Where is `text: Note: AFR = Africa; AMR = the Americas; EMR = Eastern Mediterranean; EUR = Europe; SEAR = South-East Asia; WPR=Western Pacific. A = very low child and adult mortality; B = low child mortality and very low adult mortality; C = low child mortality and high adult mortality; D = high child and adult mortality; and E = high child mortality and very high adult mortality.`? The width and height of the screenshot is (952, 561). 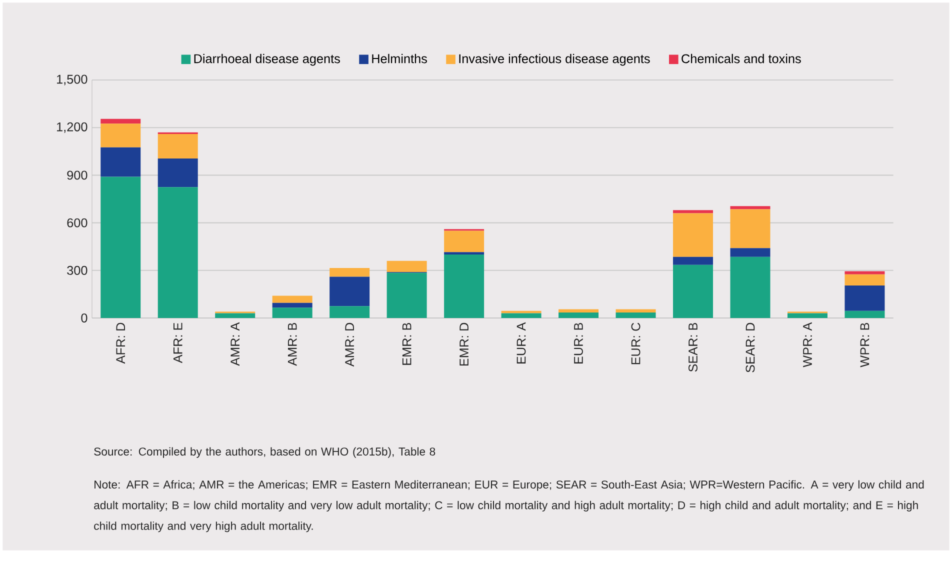
text: Note: AFR = Africa; AMR = the Americas; EMR = Eastern Mediterranean; EUR = Europe; SEAR = South-East Asia; WPR=Western Pacific. A = very low child and adult mortality; B = low child mortality and very low adult mortality; C = low child mortality and high adult mortality; D = high child and adult mortality; and E = high child mortality and very high adult mortality. is located at coordinates (509, 506).